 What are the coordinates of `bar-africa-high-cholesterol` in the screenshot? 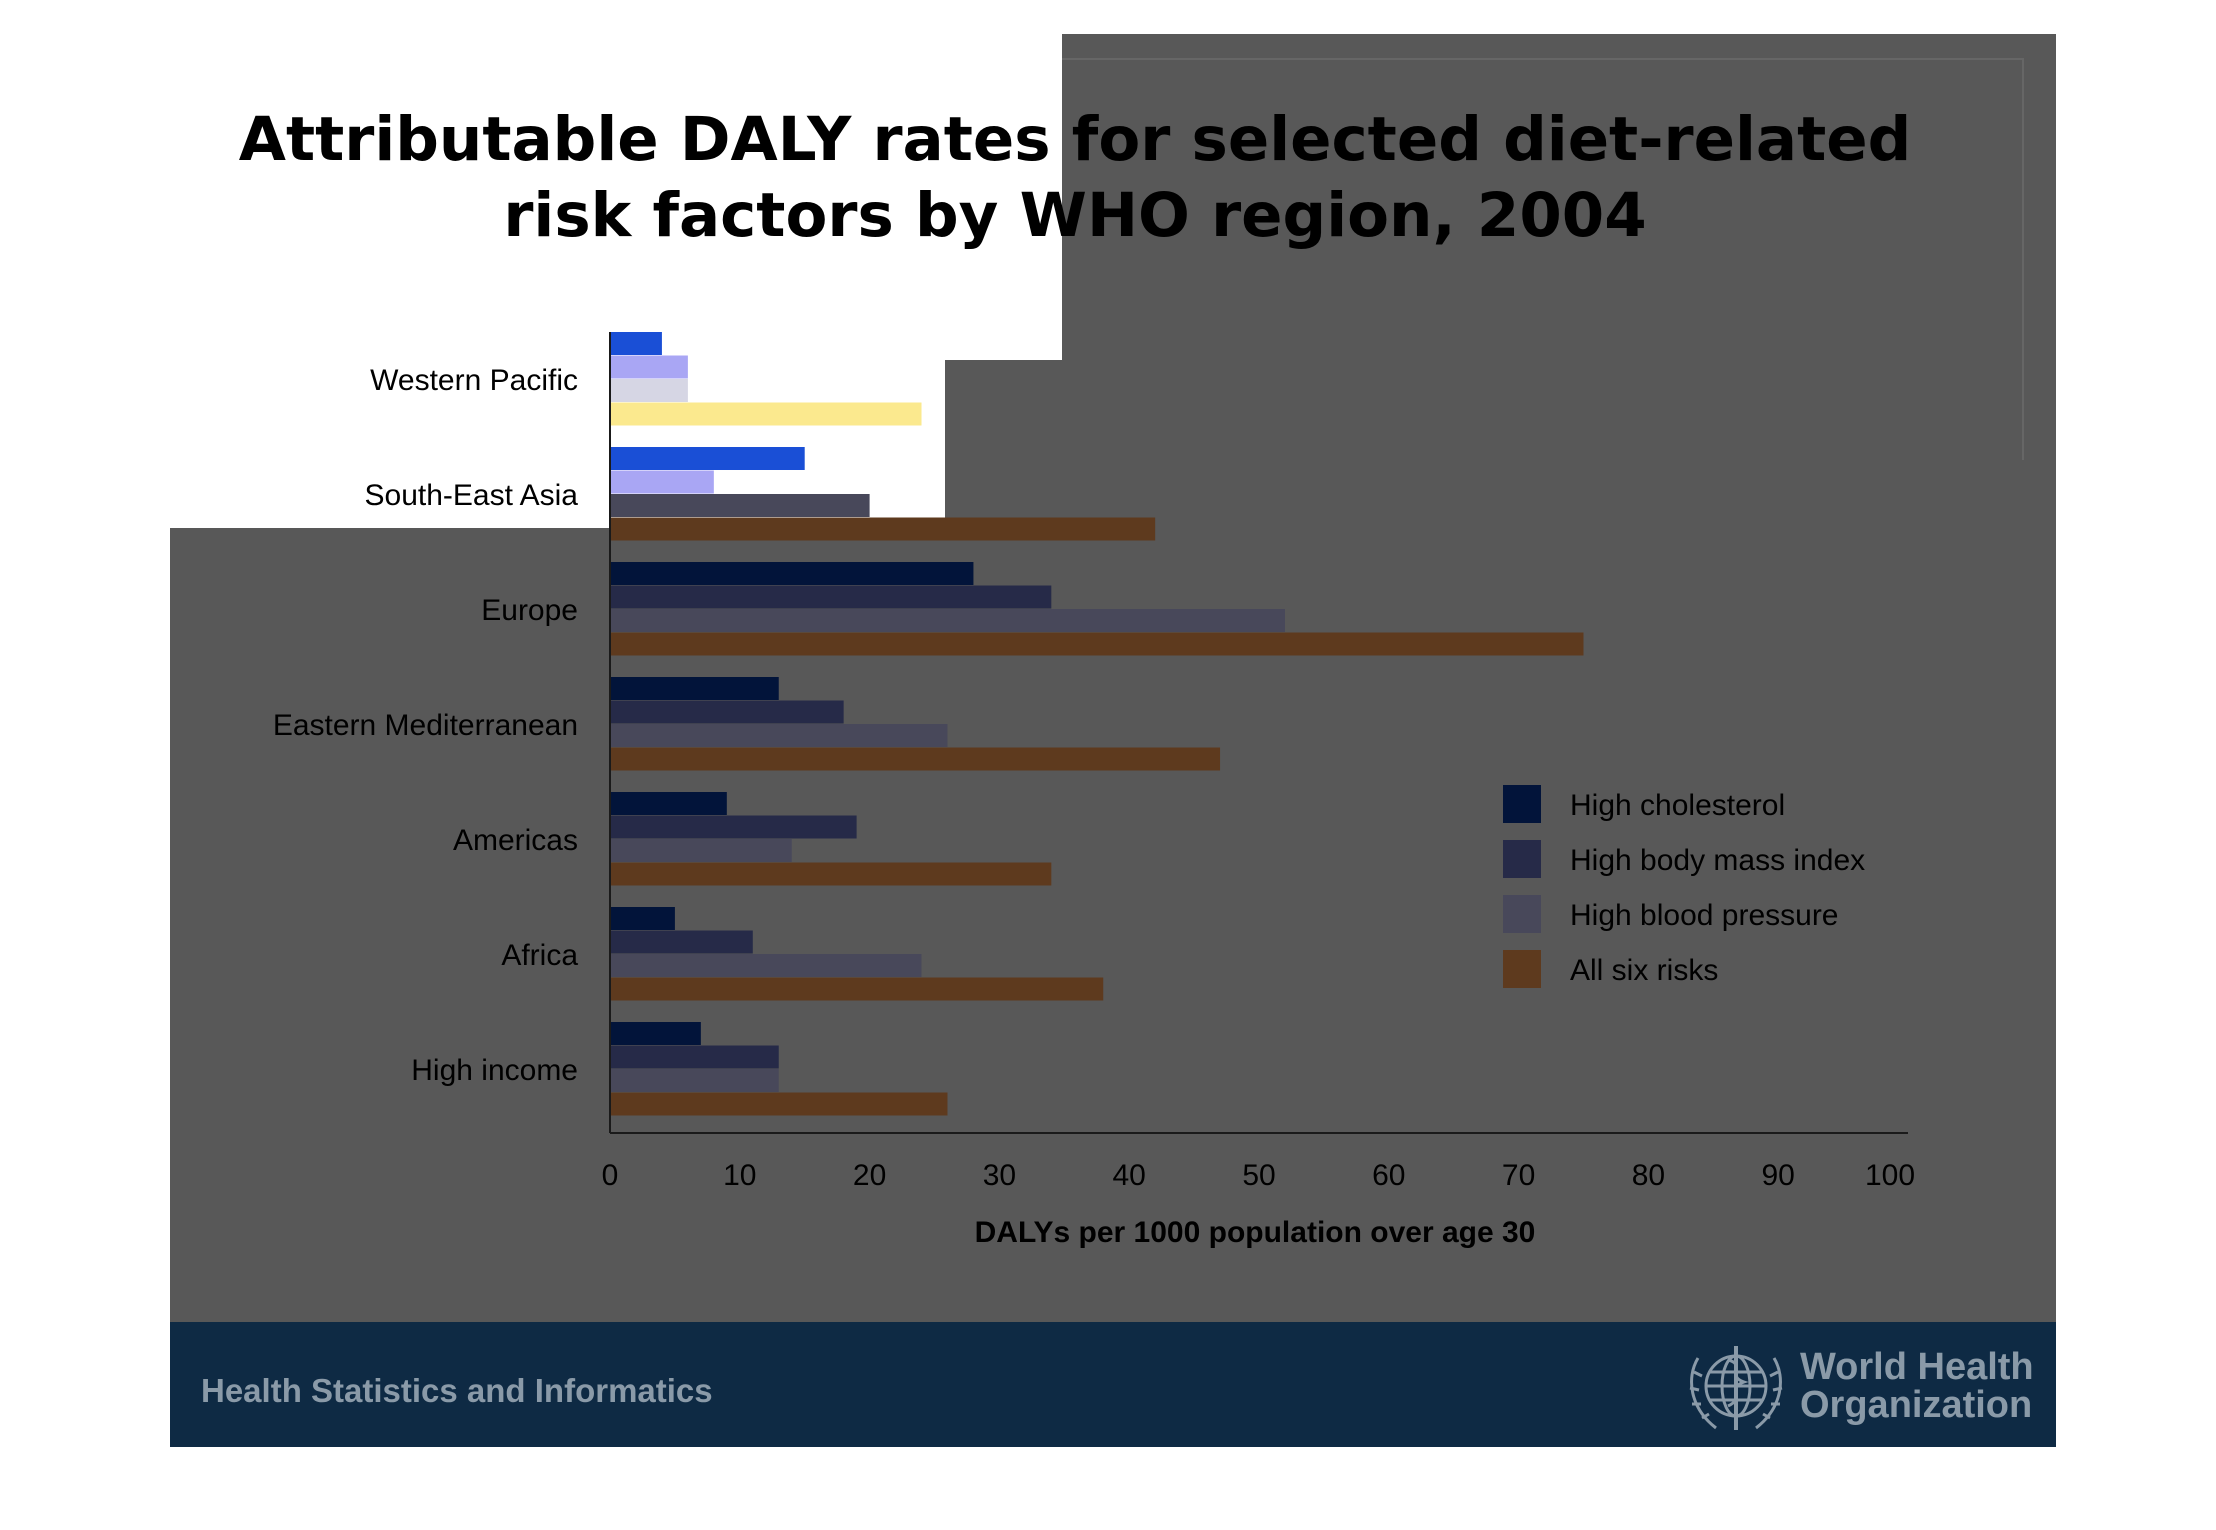 It's located at (642, 918).